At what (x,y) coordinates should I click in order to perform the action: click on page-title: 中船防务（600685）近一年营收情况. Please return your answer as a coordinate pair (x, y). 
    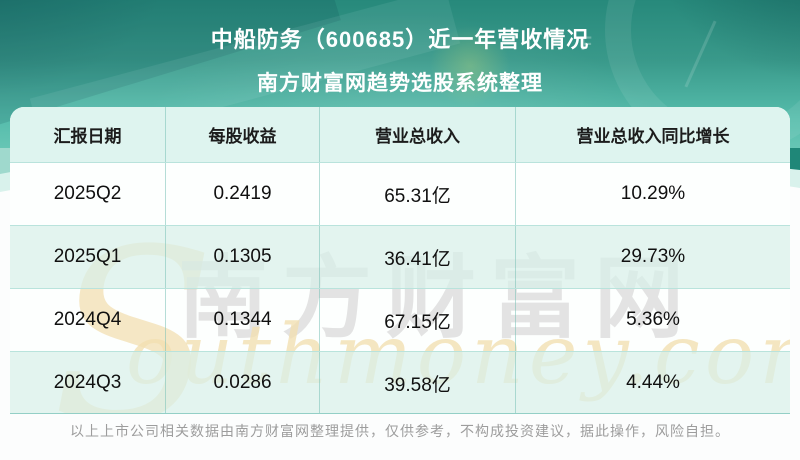
    Looking at the image, I should click on (400, 39).